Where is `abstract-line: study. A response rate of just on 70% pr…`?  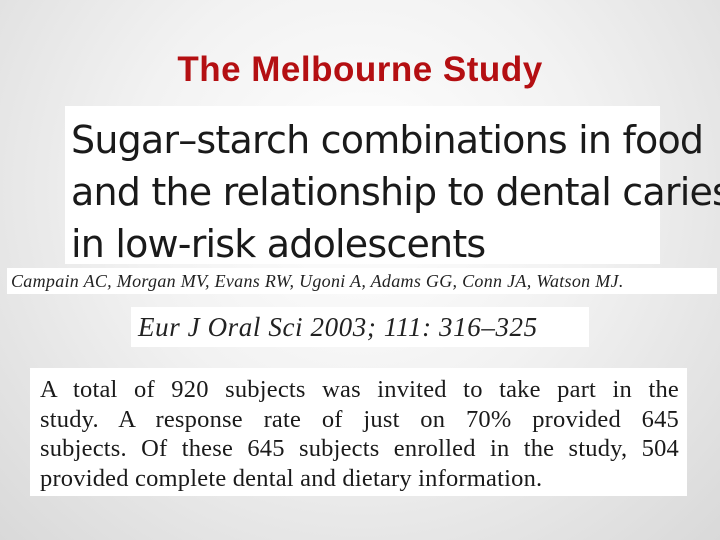
abstract-line: study. A response rate of just on 70% pr… is located at coordinates (359, 419).